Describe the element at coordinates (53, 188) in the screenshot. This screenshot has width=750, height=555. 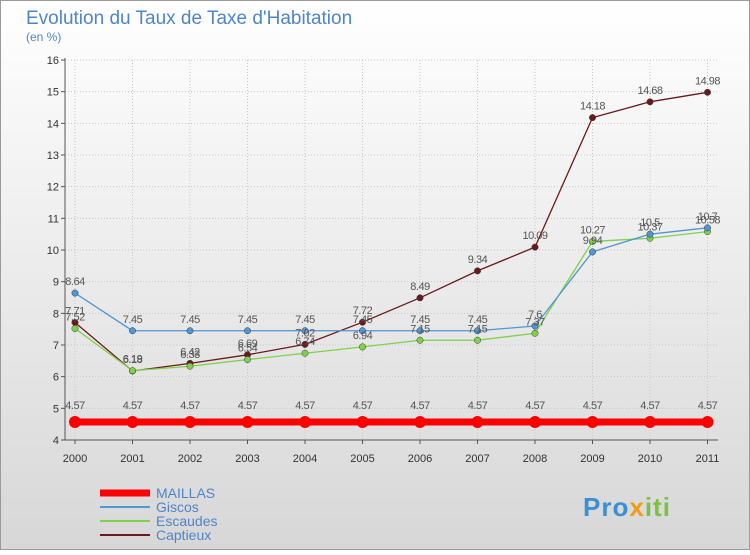
I see `y-tick-label: 12` at that location.